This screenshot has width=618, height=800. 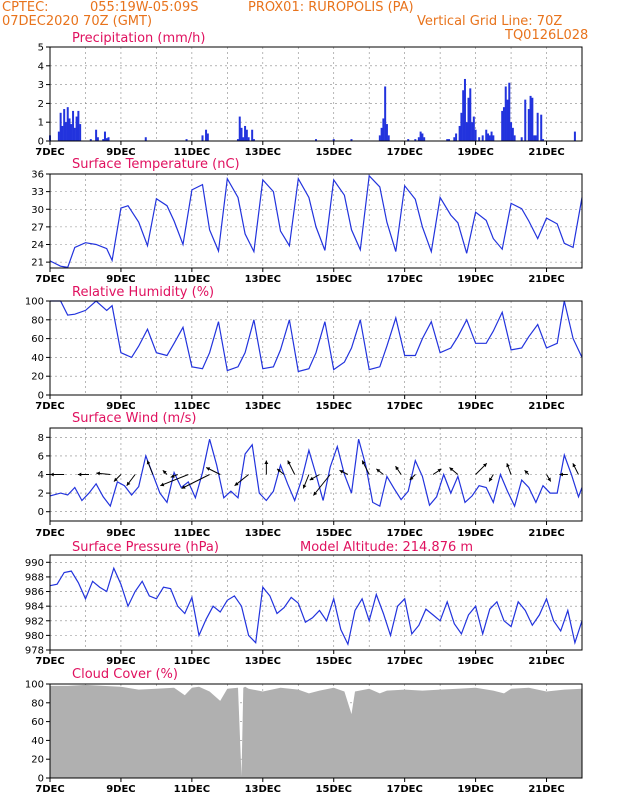 I want to click on temp-frame, so click(x=316, y=221).